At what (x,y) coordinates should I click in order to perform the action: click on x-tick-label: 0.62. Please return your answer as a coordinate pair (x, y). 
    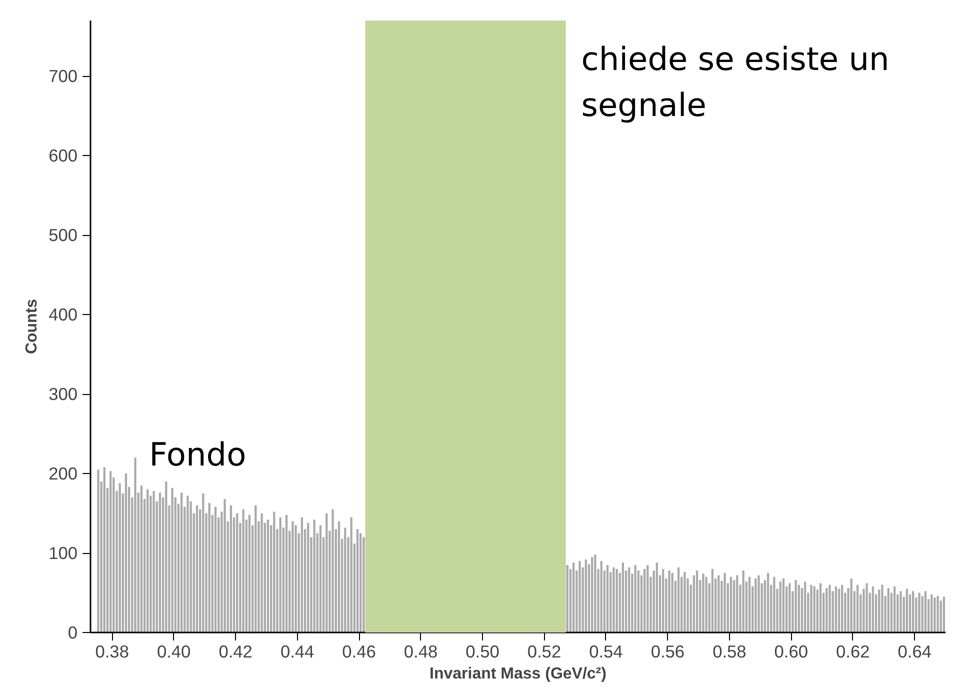
    Looking at the image, I should click on (853, 652).